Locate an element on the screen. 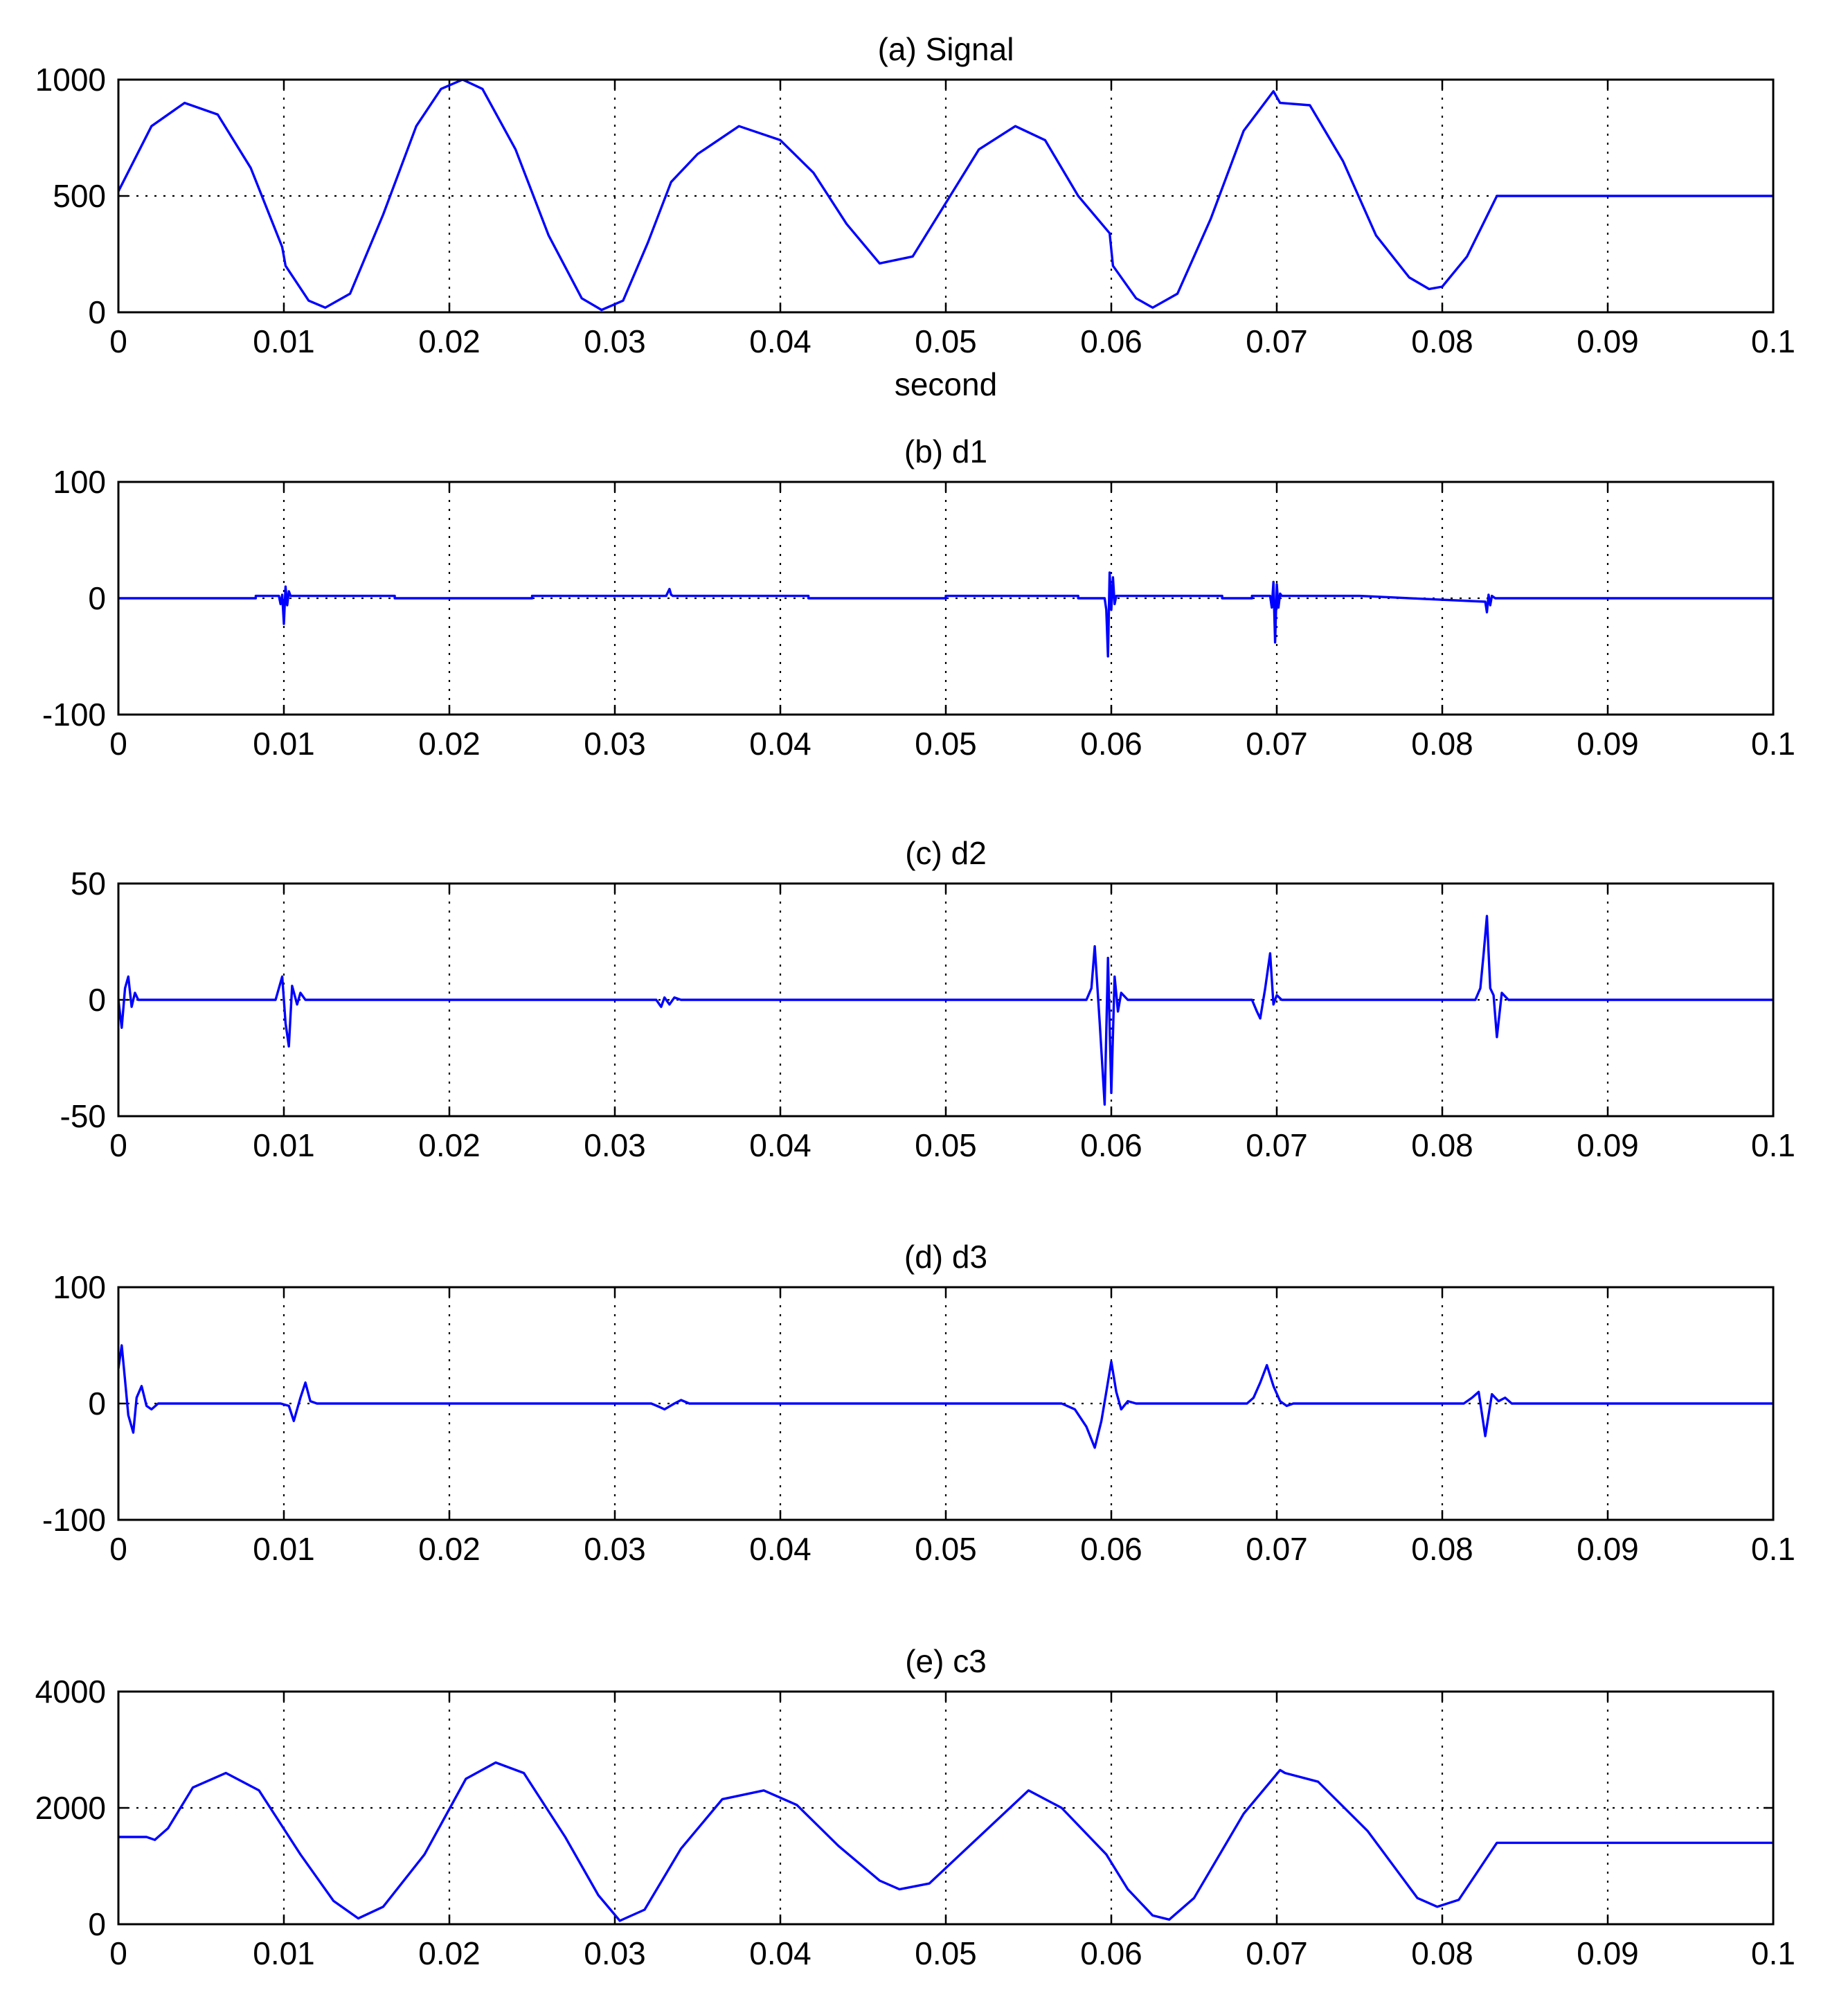 The width and height of the screenshot is (1848, 2008). y-tick-label: -50 is located at coordinates (83, 1116).